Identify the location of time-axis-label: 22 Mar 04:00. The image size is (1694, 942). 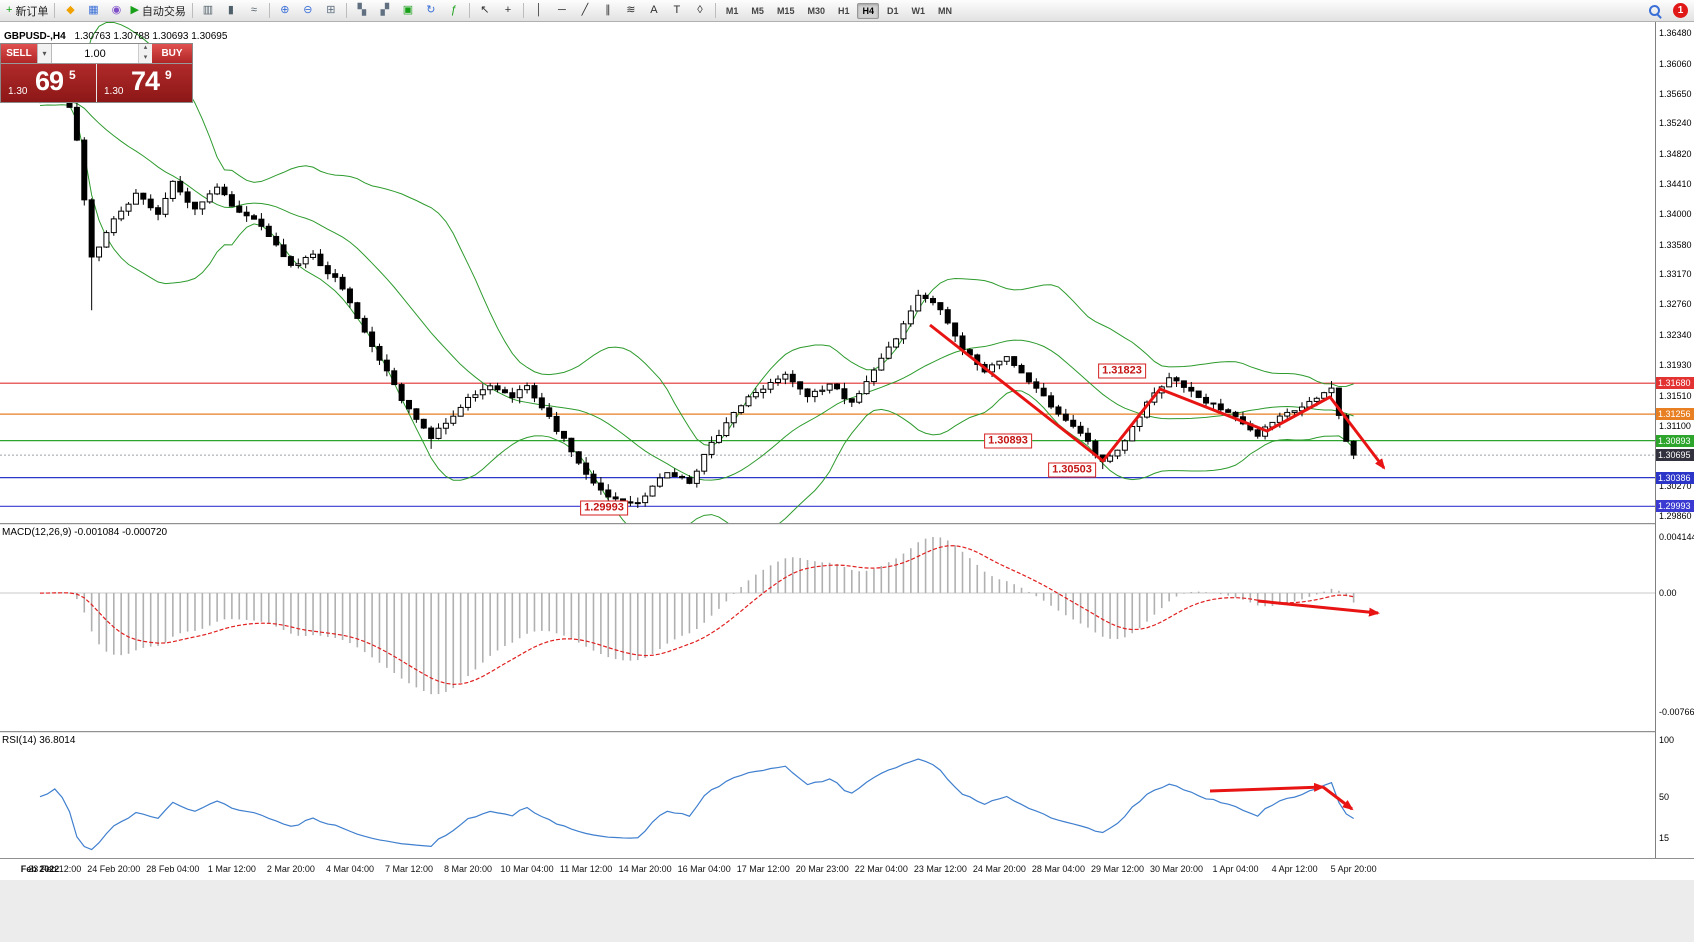
(881, 869).